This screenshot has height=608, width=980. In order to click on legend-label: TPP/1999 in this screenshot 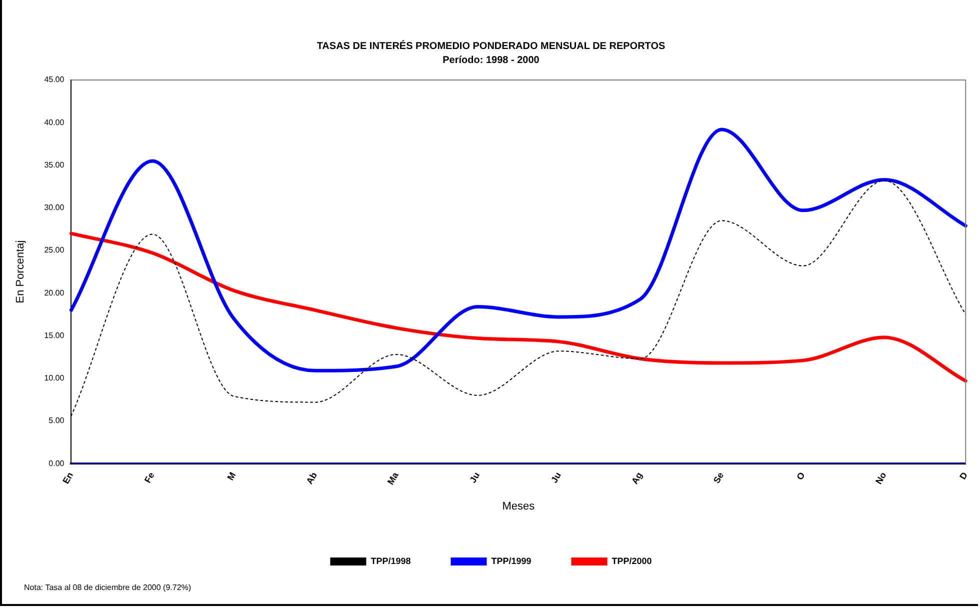, I will do `click(511, 561)`.